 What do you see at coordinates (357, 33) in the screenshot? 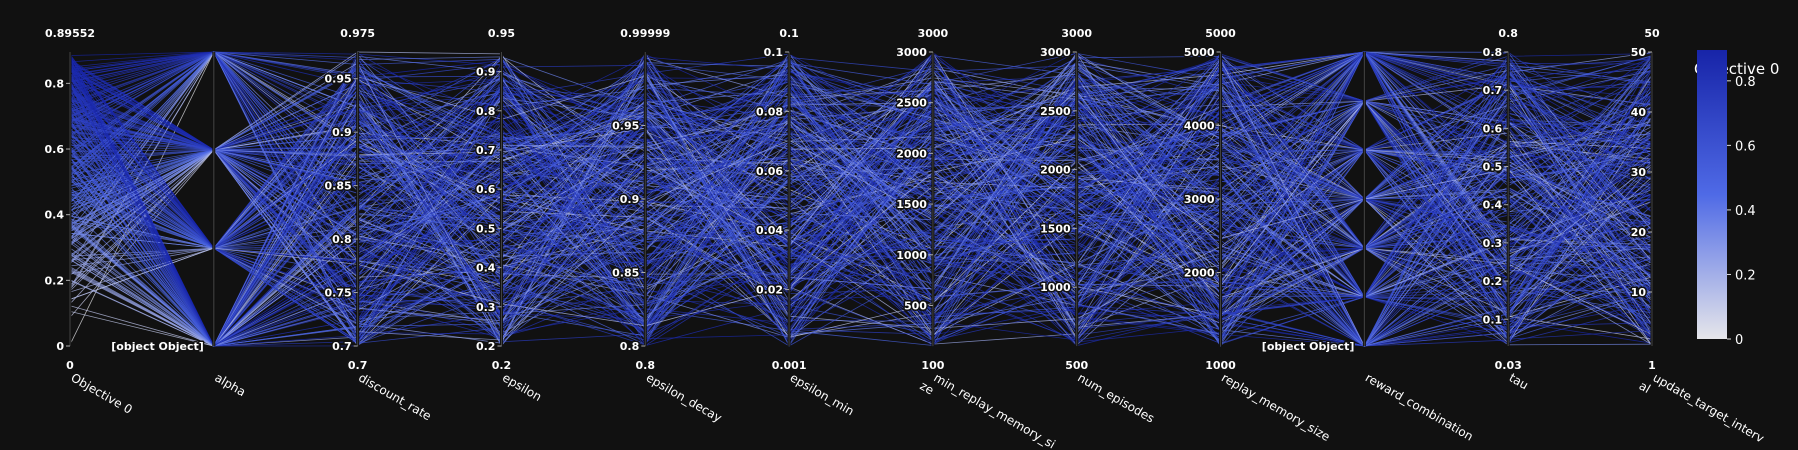
I see `axis-range-max: 0.975` at bounding box center [357, 33].